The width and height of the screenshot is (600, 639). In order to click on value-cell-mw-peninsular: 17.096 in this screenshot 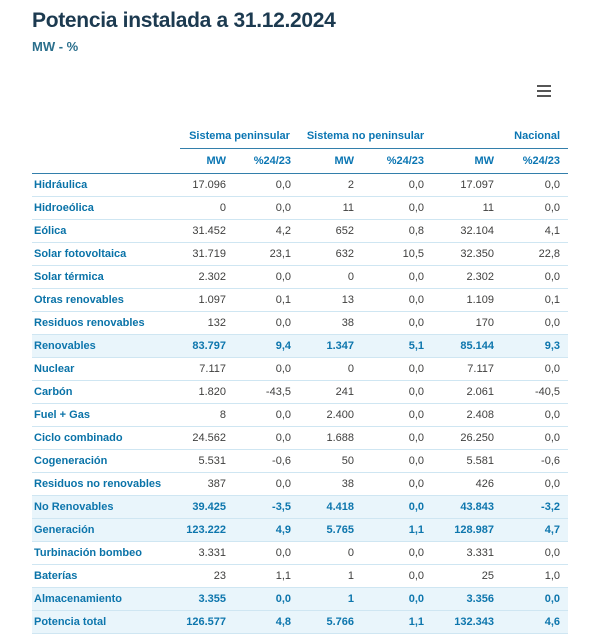, I will do `click(207, 185)`.